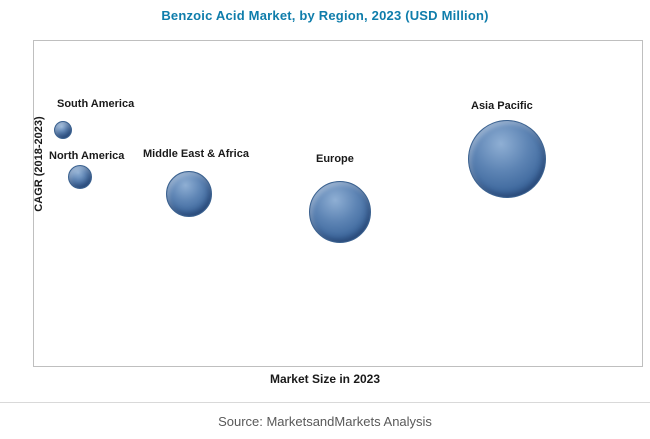 The height and width of the screenshot is (439, 650). Describe the element at coordinates (80, 177) in the screenshot. I see `bubble-north-america` at that location.